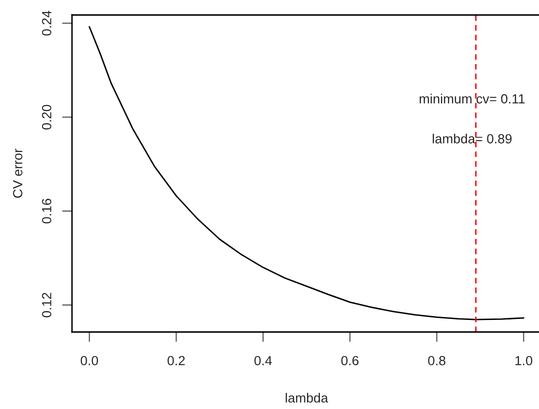  I want to click on y-tick-label: 0.20, so click(47, 117).